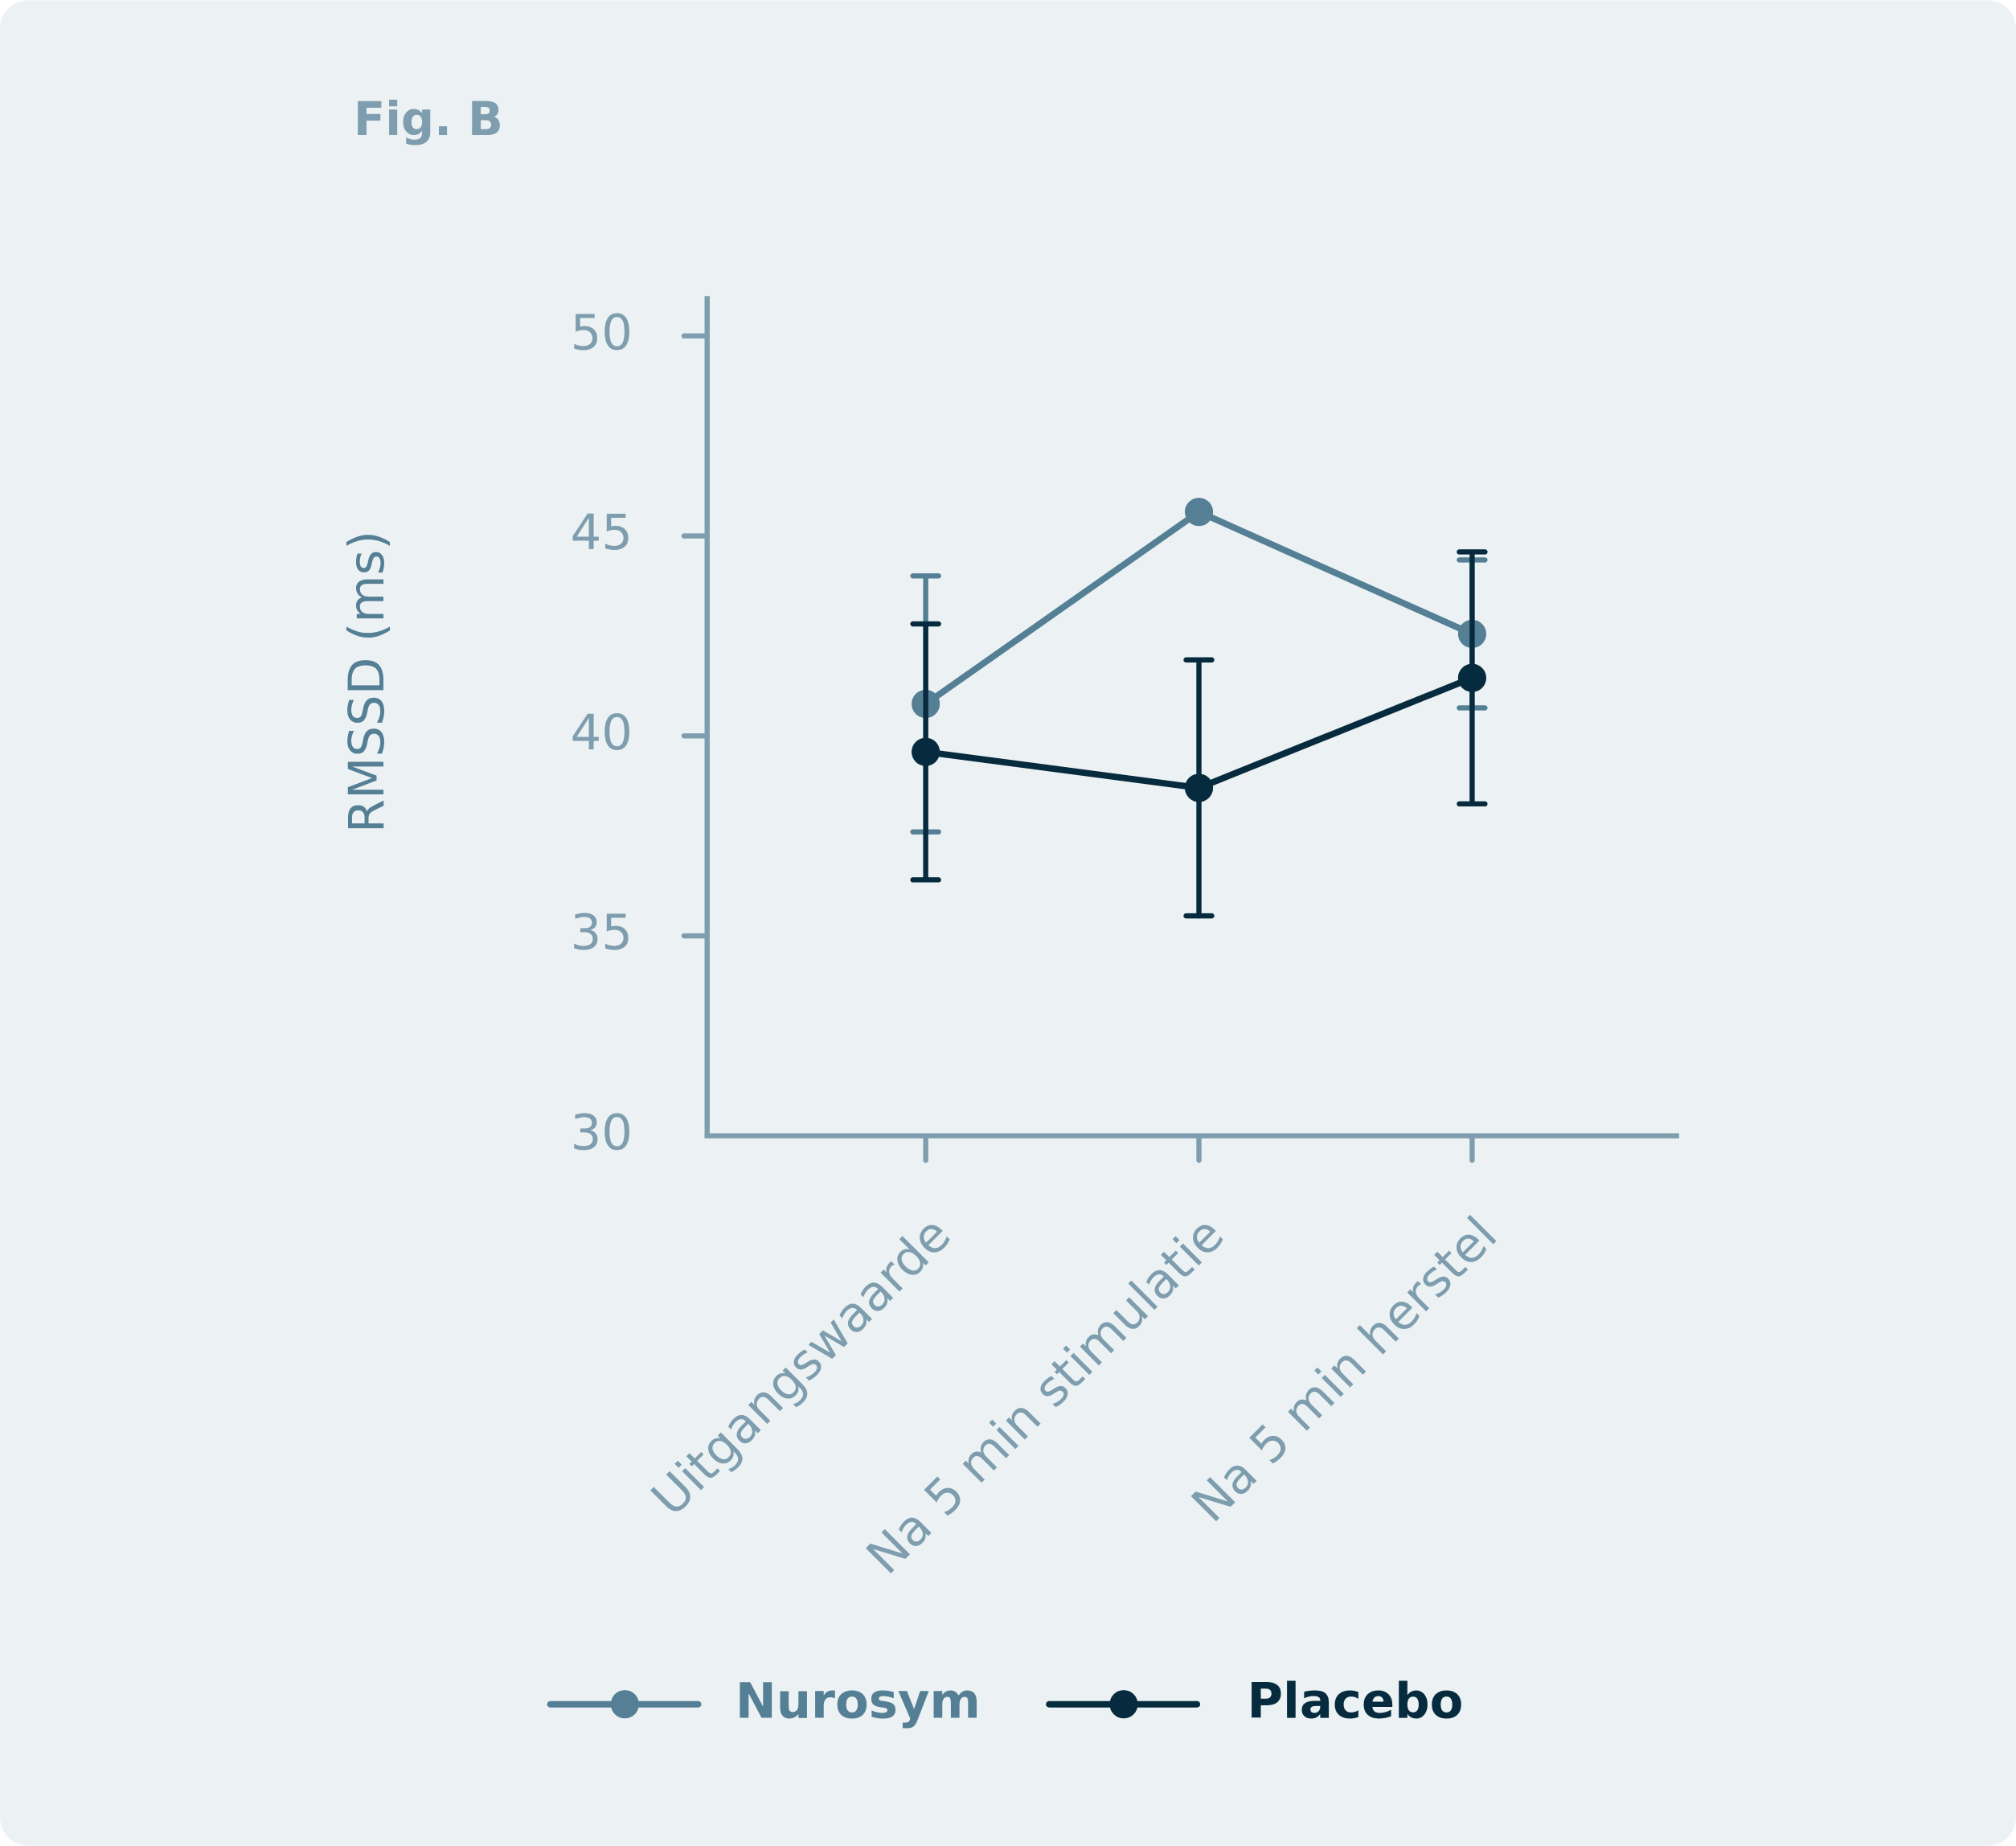  Describe the element at coordinates (602, 333) in the screenshot. I see `y-tick-label: 50` at that location.